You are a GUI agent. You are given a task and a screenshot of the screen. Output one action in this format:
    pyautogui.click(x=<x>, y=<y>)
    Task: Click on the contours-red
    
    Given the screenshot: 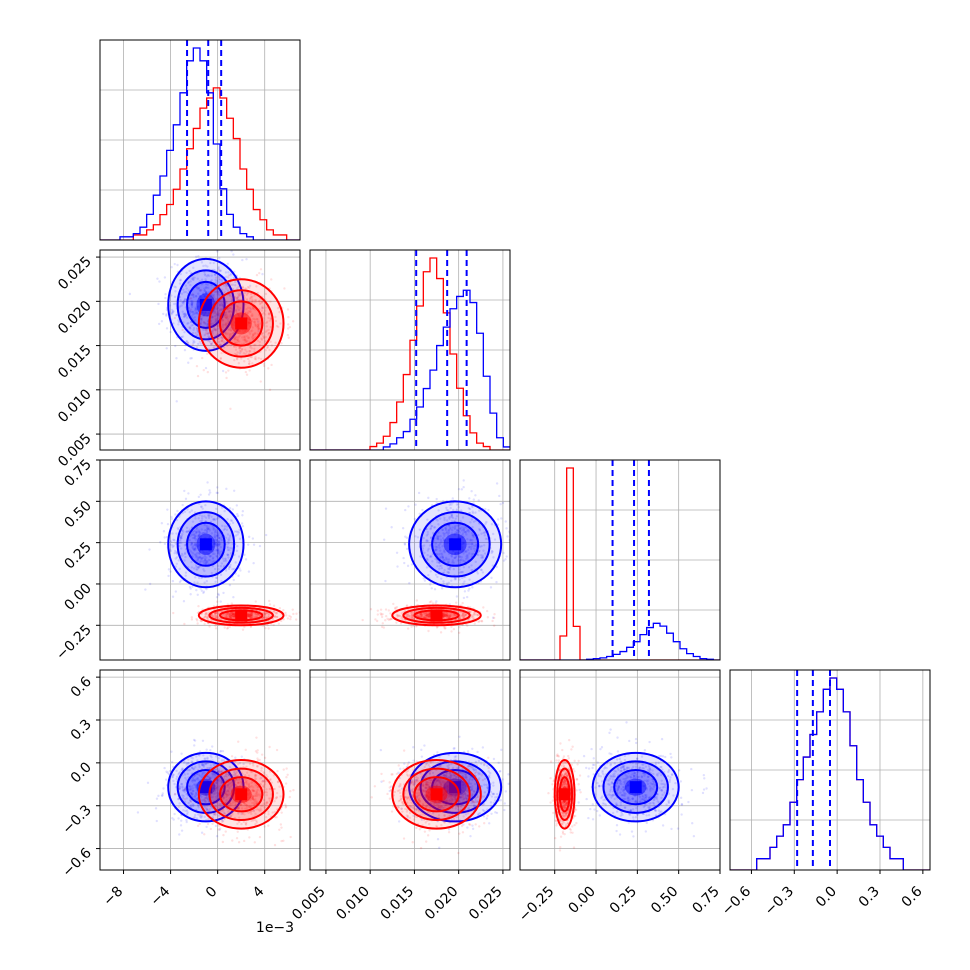 What is the action you would take?
    pyautogui.click(x=241, y=615)
    